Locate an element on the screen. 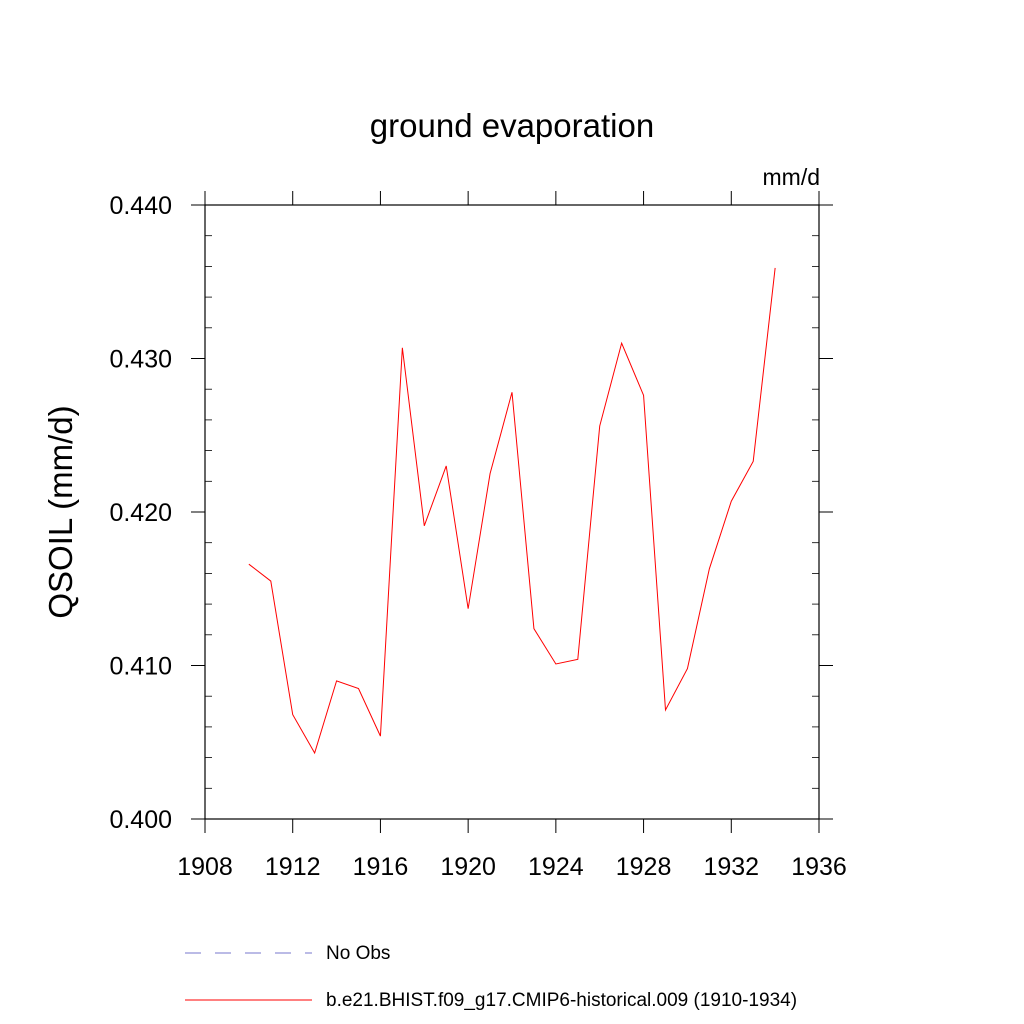  y-tick-label: 0.410 is located at coordinates (140, 667).